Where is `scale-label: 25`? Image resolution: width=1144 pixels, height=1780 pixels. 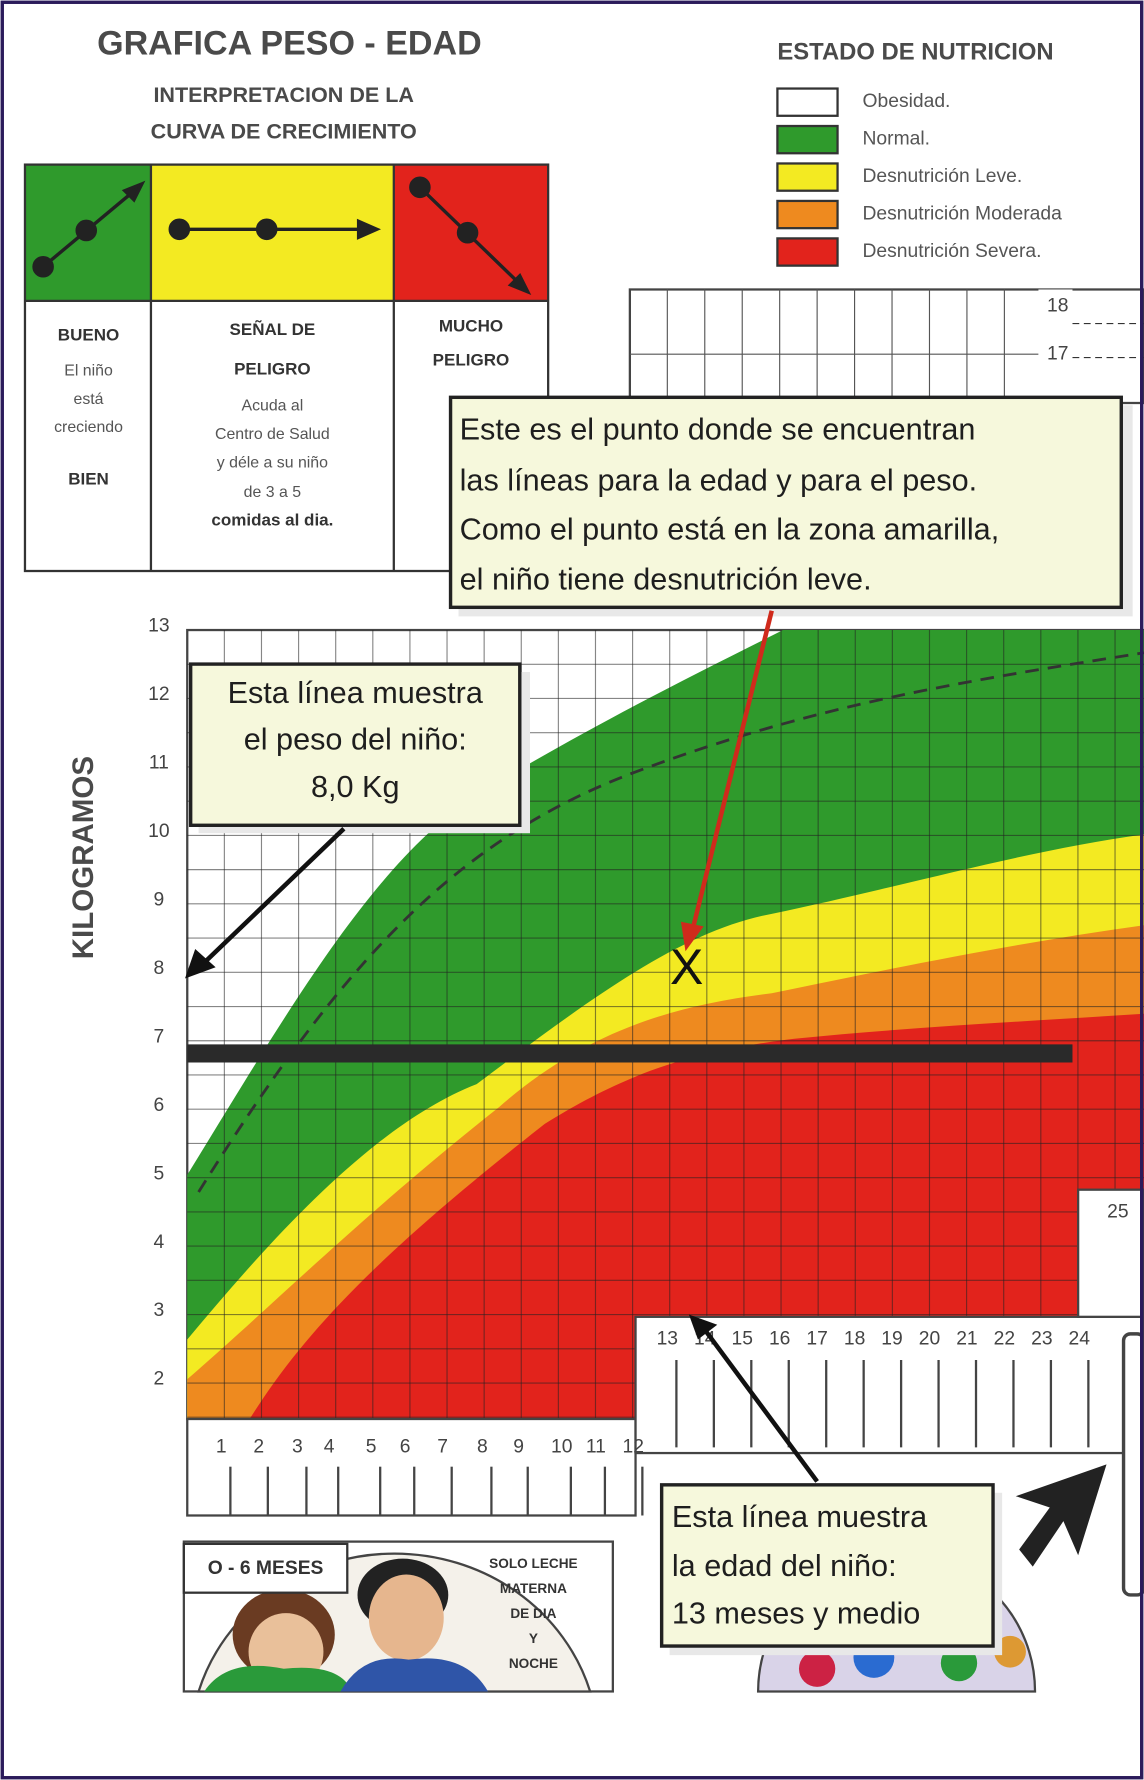 scale-label: 25 is located at coordinates (1117, 1211).